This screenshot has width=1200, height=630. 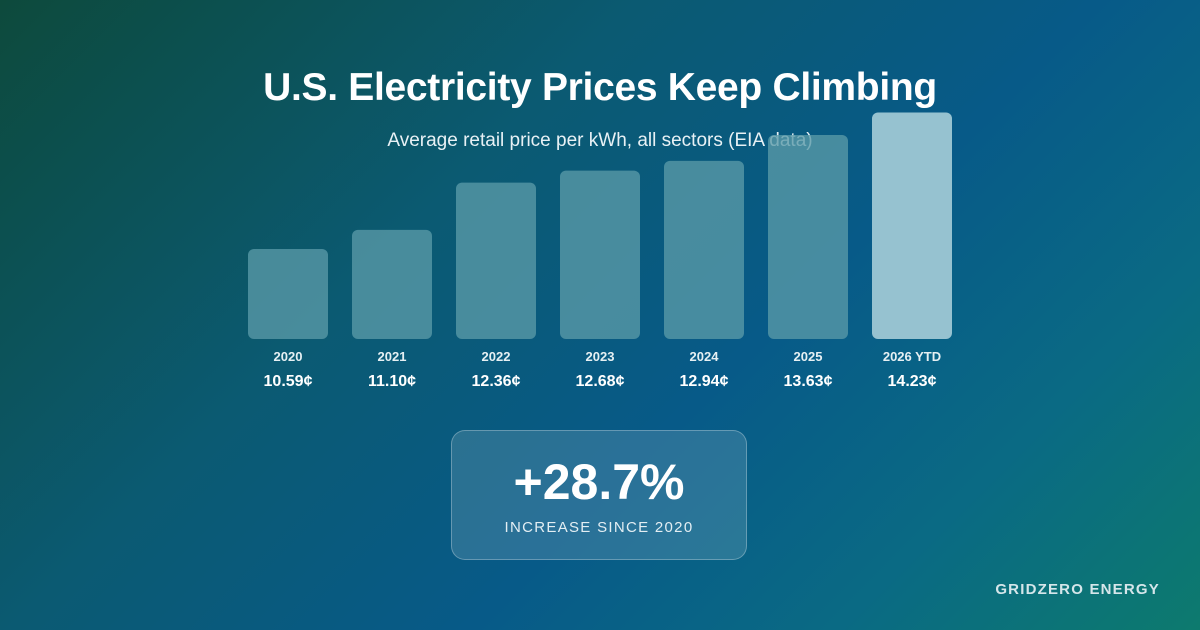 I want to click on brand-wordmark: GRIDZERO ENERGY, so click(x=1077, y=589).